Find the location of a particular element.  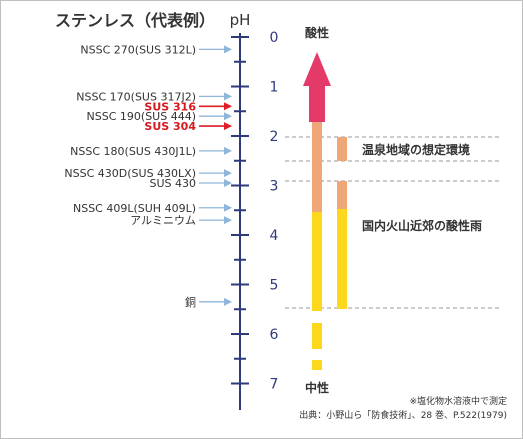

ph-tick-label: 1 is located at coordinates (274, 88).